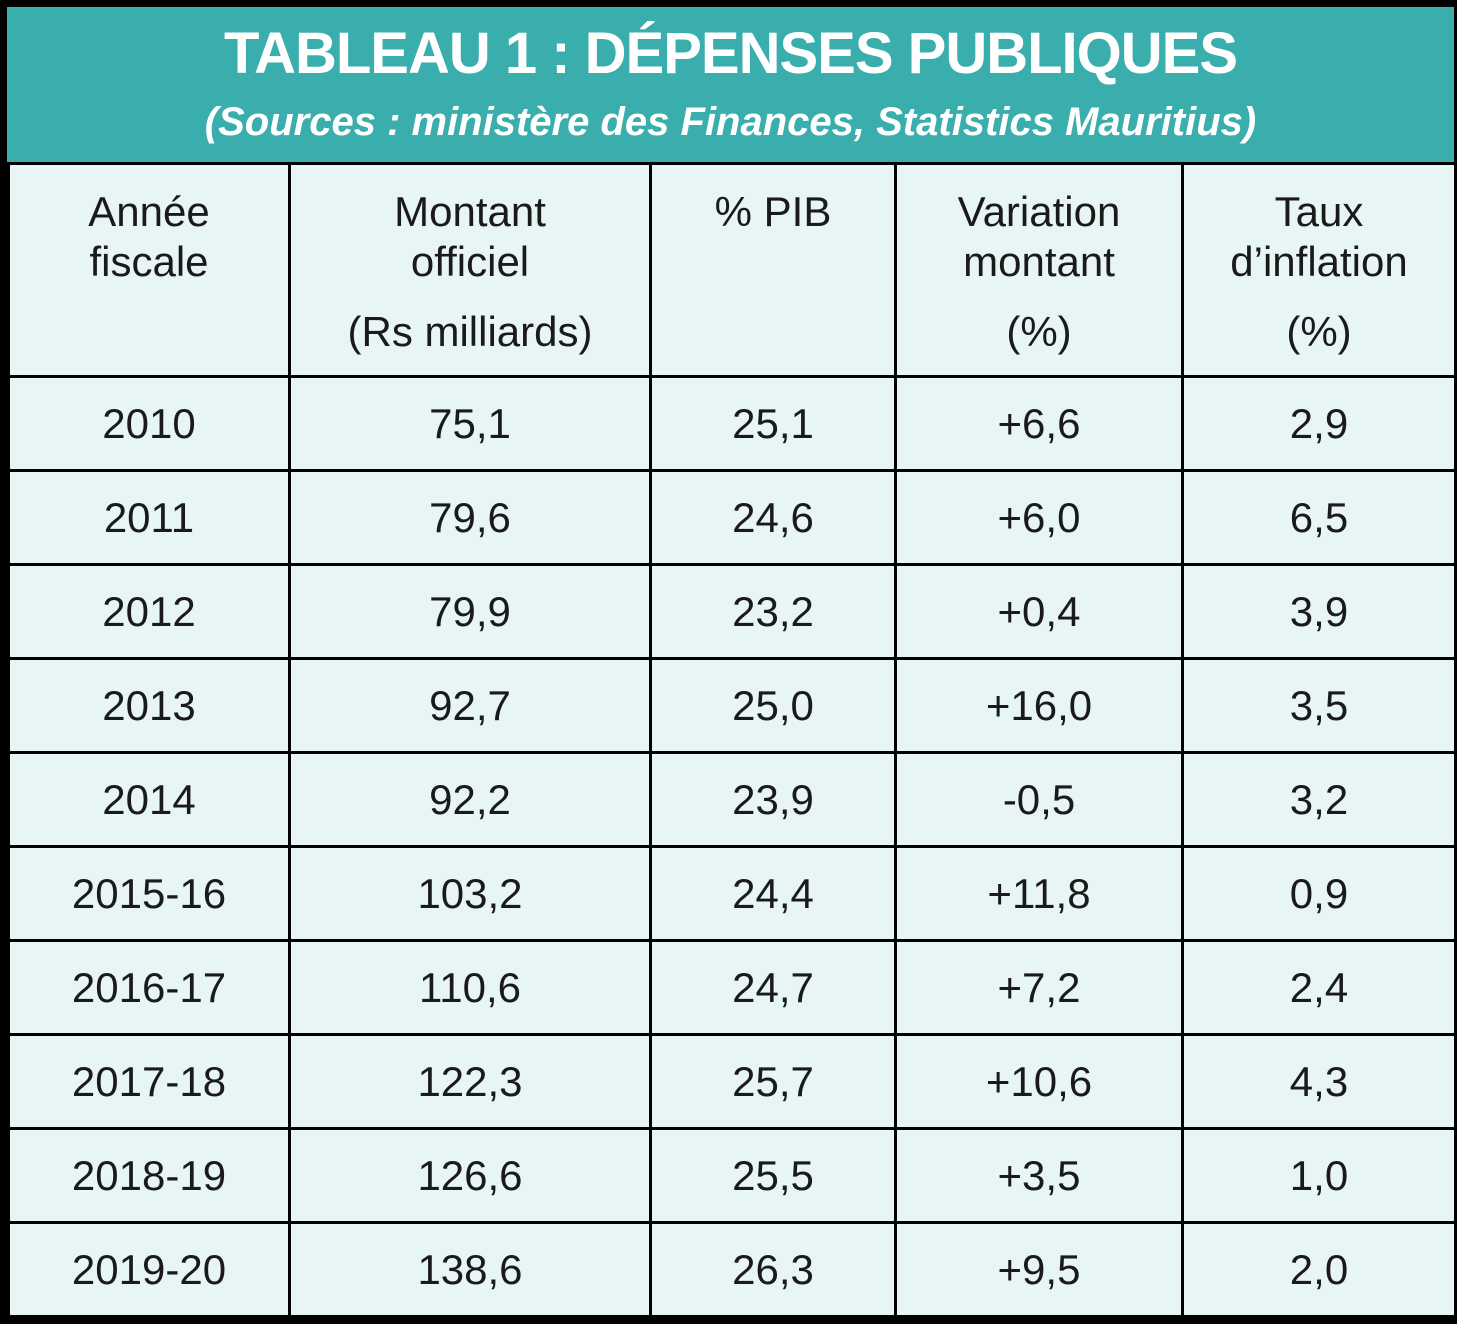 The image size is (1457, 1324). Describe the element at coordinates (773, 423) in the screenshot. I see `cell-gdp-share: 25,1` at that location.